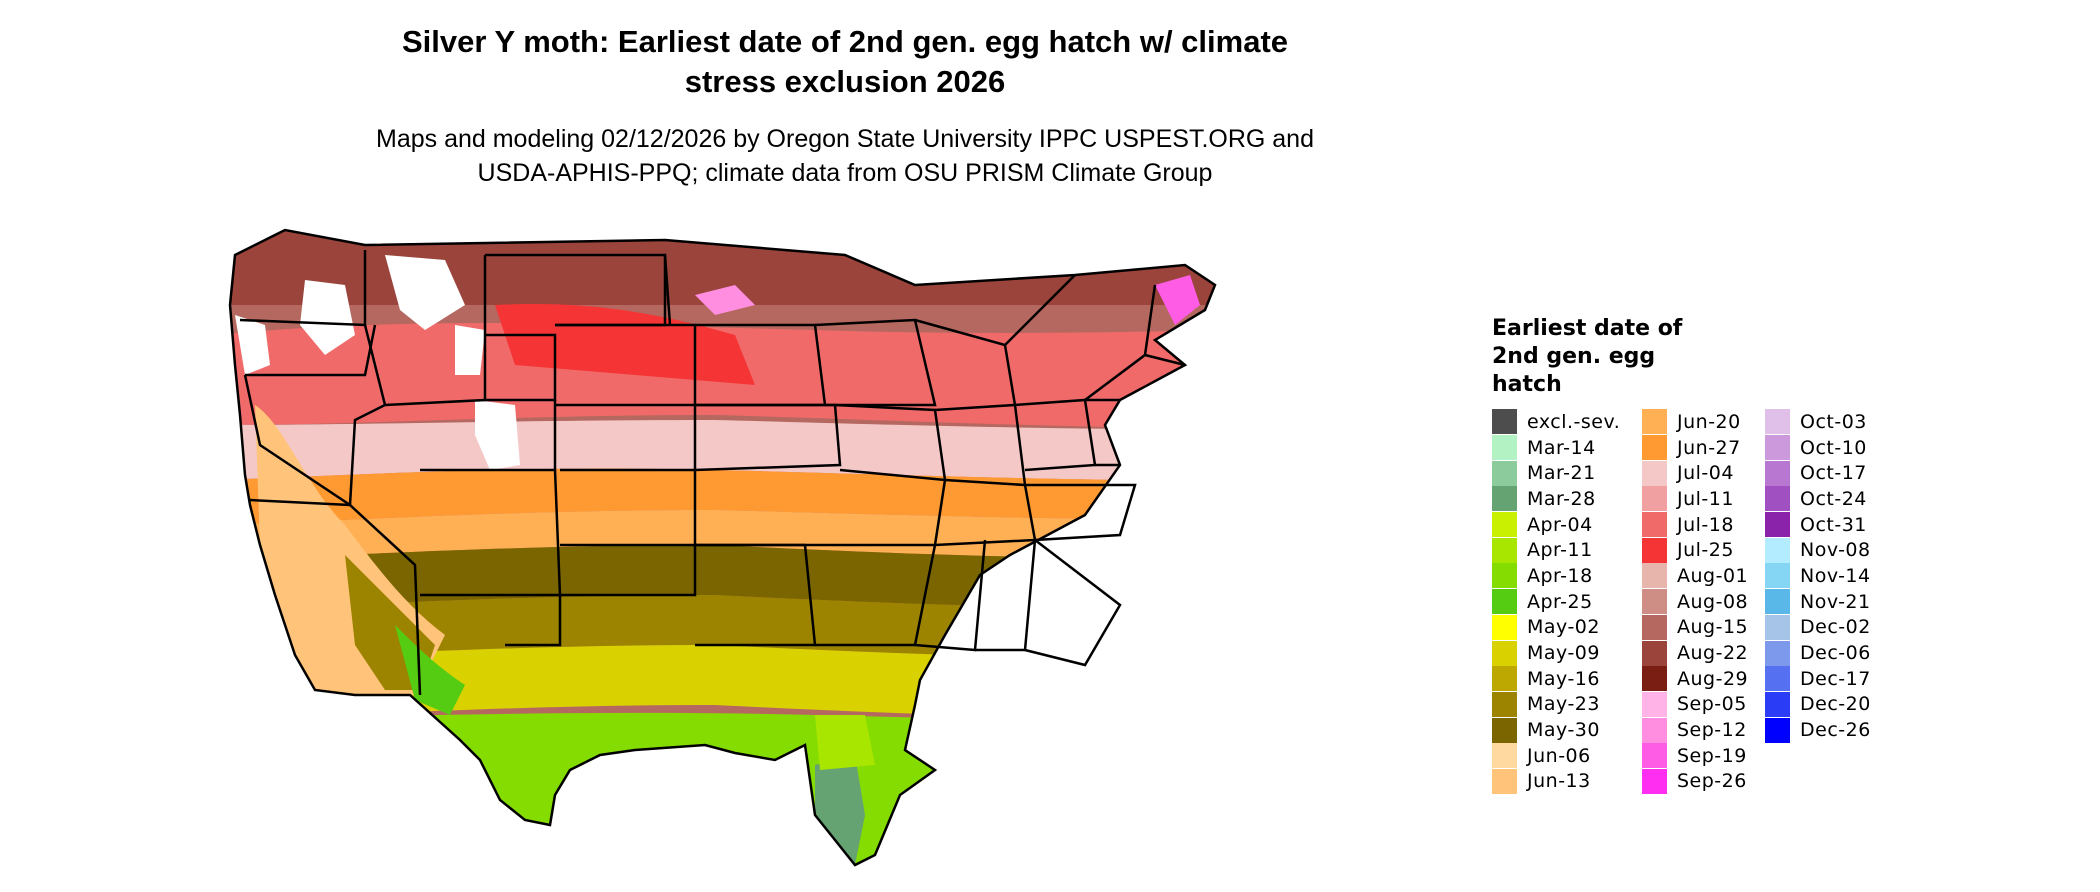 The height and width of the screenshot is (892, 2100). I want to click on legend-item: Dec-26, so click(1835, 730).